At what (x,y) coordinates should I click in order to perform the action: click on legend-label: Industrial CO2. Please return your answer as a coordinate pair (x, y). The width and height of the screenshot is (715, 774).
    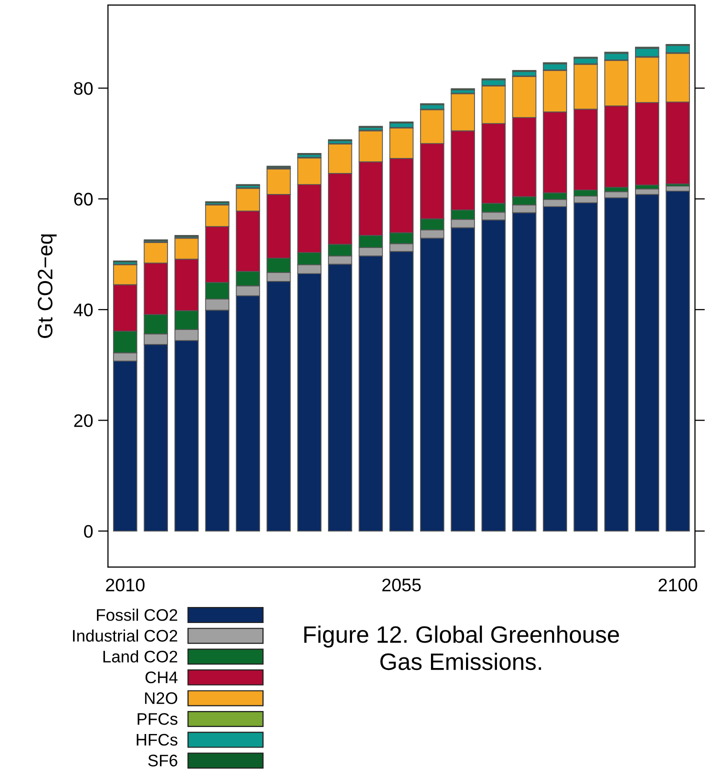
    Looking at the image, I should click on (125, 635).